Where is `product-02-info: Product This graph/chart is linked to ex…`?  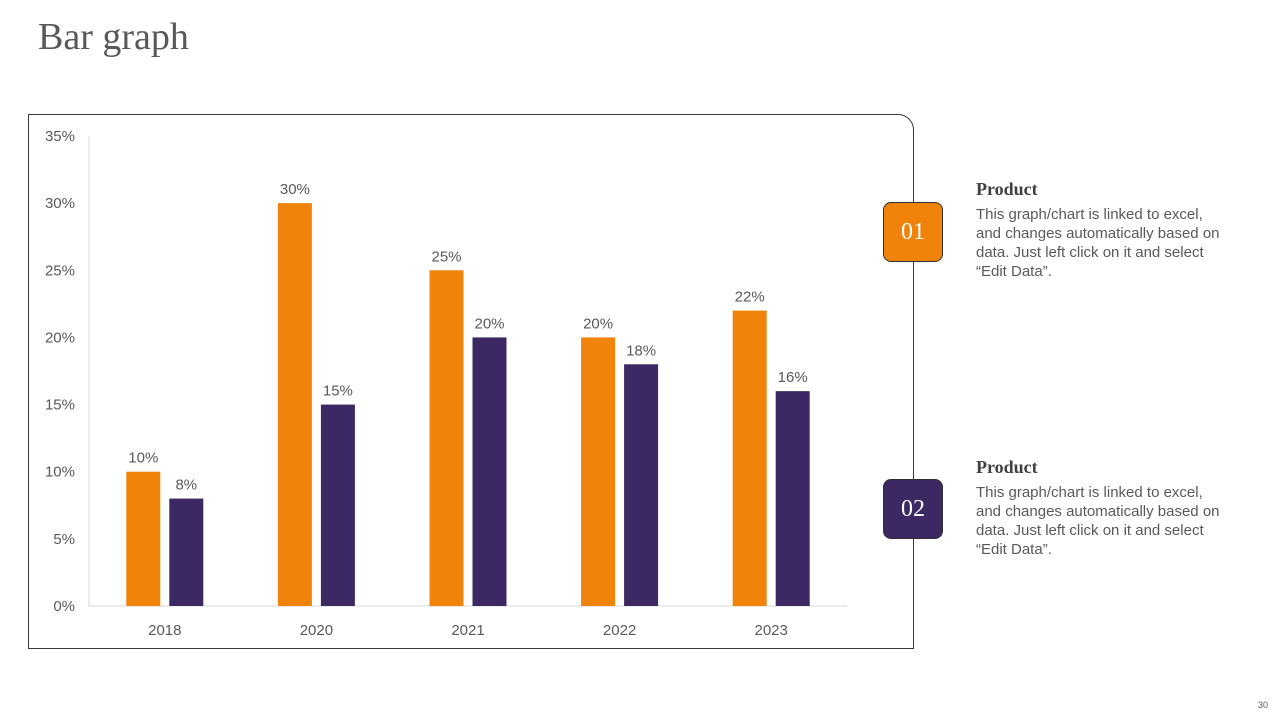
product-02-info: Product This graph/chart is linked to ex… is located at coordinates (1101, 507).